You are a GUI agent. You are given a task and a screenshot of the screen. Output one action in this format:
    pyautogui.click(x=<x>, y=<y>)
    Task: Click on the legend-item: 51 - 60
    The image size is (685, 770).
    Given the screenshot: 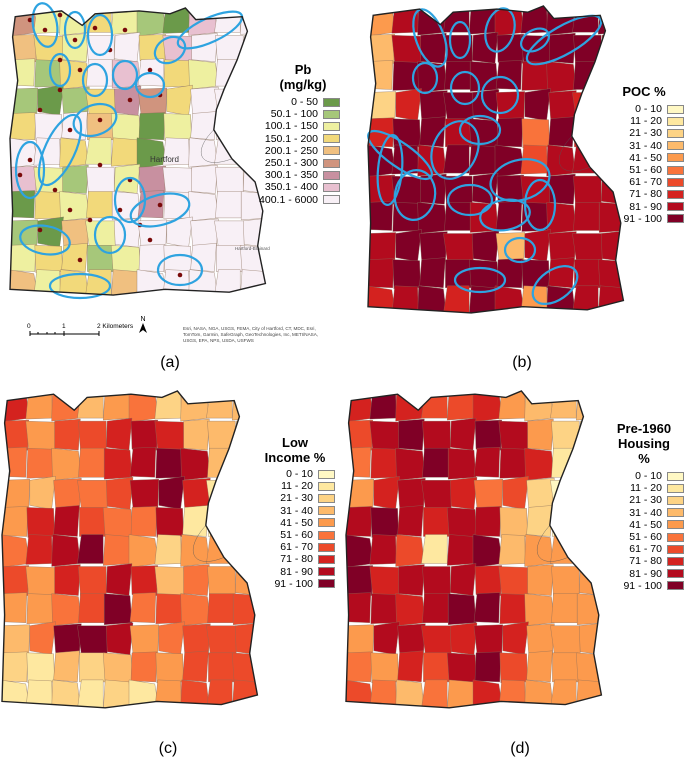 What is the action you would take?
    pyautogui.click(x=295, y=535)
    